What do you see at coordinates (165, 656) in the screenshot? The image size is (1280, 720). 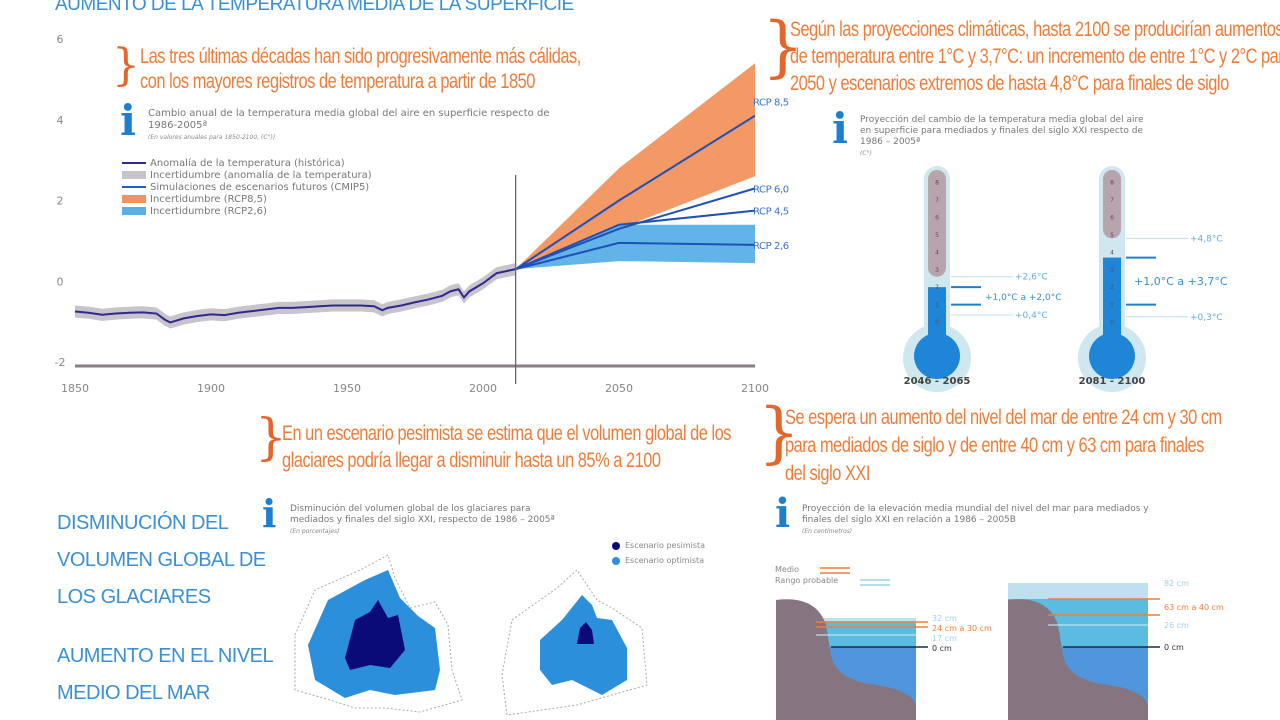 I see `title-line: Aumento en el nivel` at bounding box center [165, 656].